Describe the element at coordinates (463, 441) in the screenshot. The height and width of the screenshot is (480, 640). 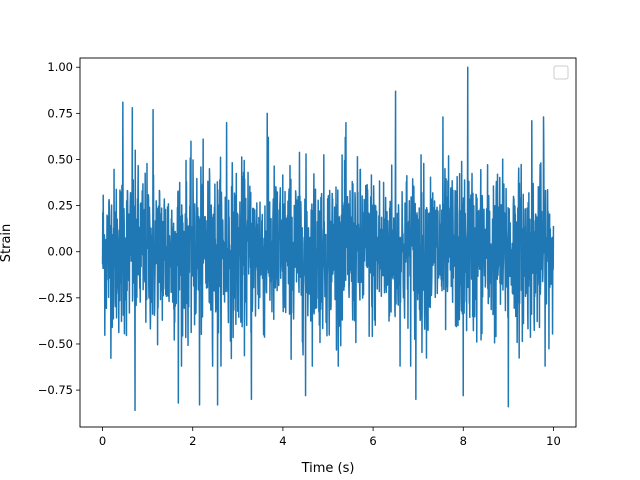
I see `x-tick-label: 8` at that location.